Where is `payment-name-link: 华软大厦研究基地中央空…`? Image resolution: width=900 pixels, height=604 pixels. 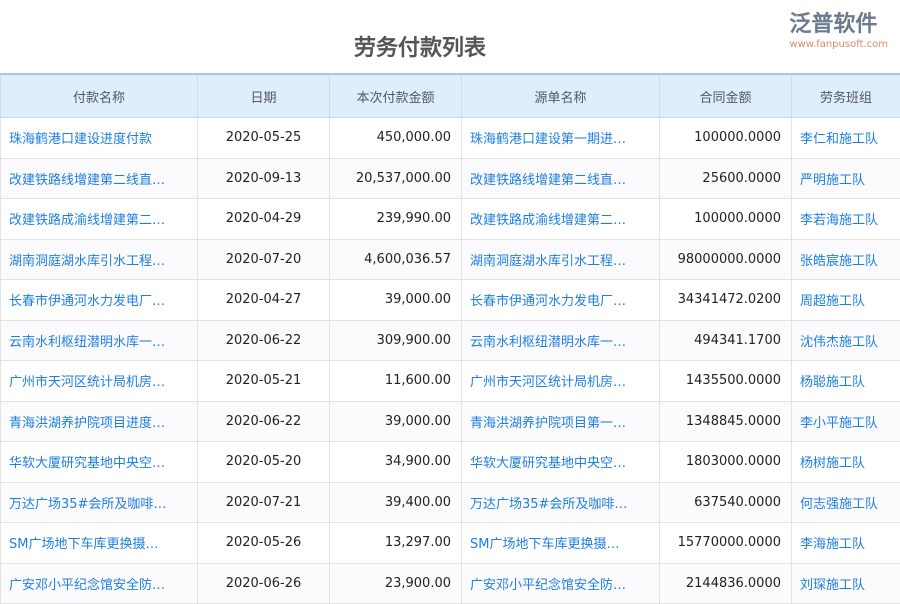 payment-name-link: 华软大厦研究基地中央空… is located at coordinates (99, 462).